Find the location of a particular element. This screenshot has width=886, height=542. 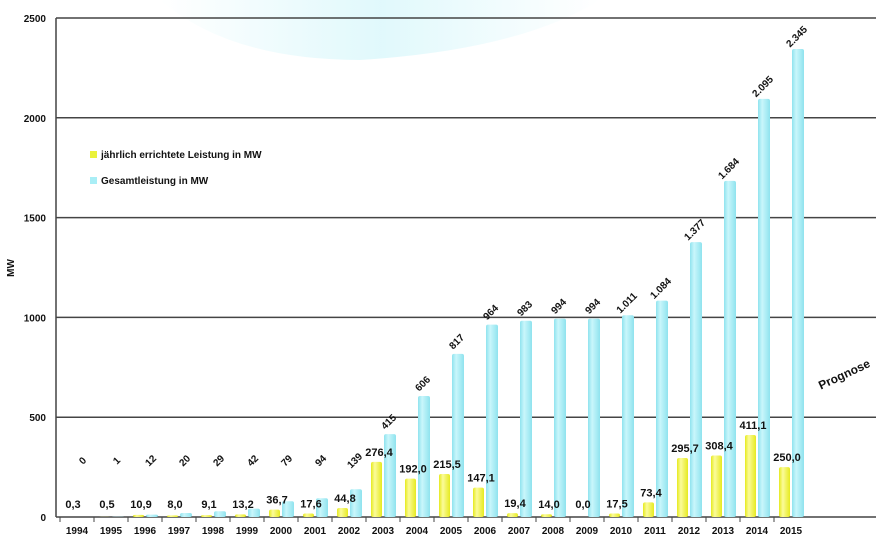

x-tick-label: 2013 is located at coordinates (723, 531).